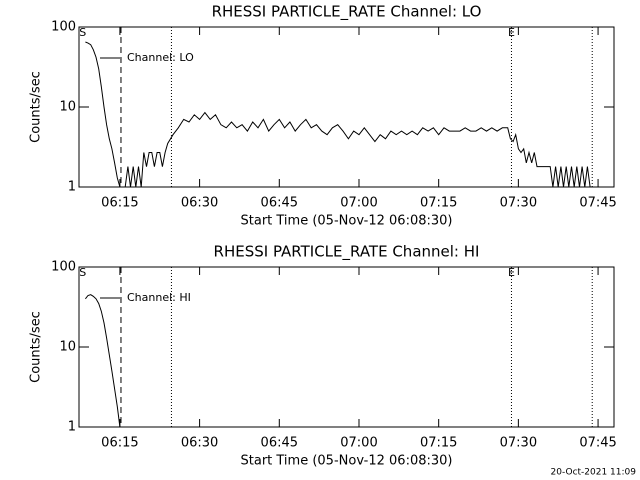 Image resolution: width=640 pixels, height=480 pixels. I want to click on footer: 20-Oct-2021 11:09, so click(594, 473).